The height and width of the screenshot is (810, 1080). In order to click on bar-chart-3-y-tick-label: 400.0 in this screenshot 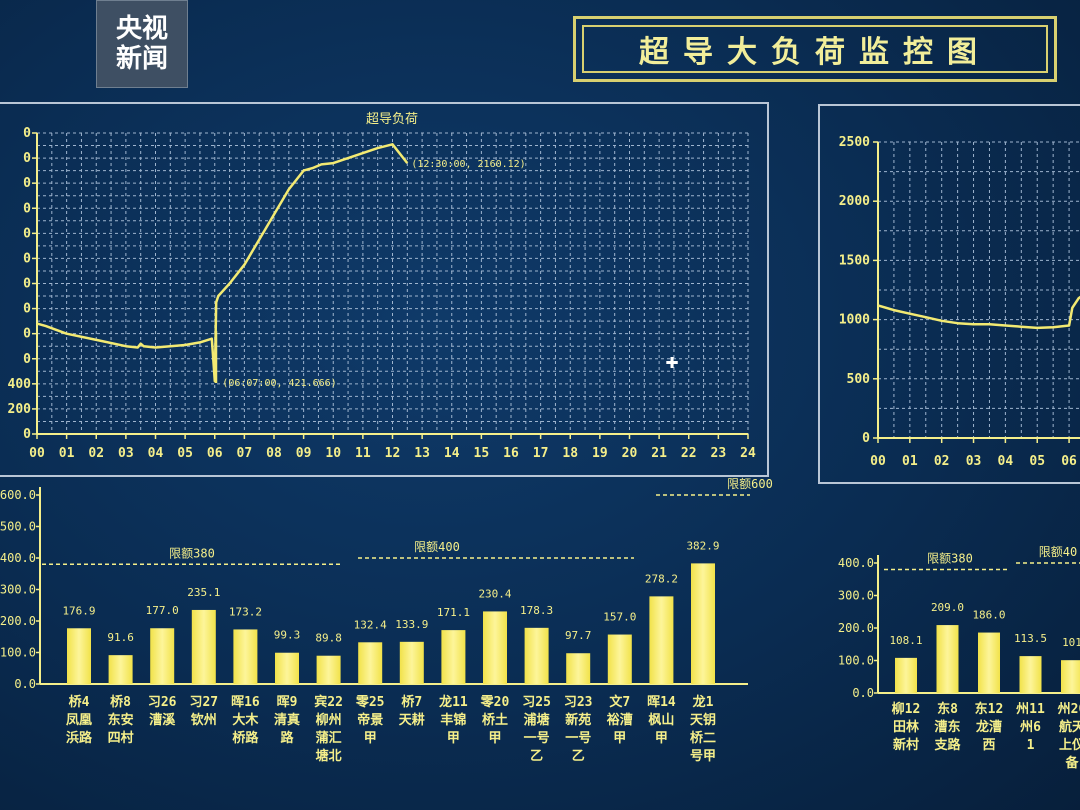, I will do `click(856, 563)`.